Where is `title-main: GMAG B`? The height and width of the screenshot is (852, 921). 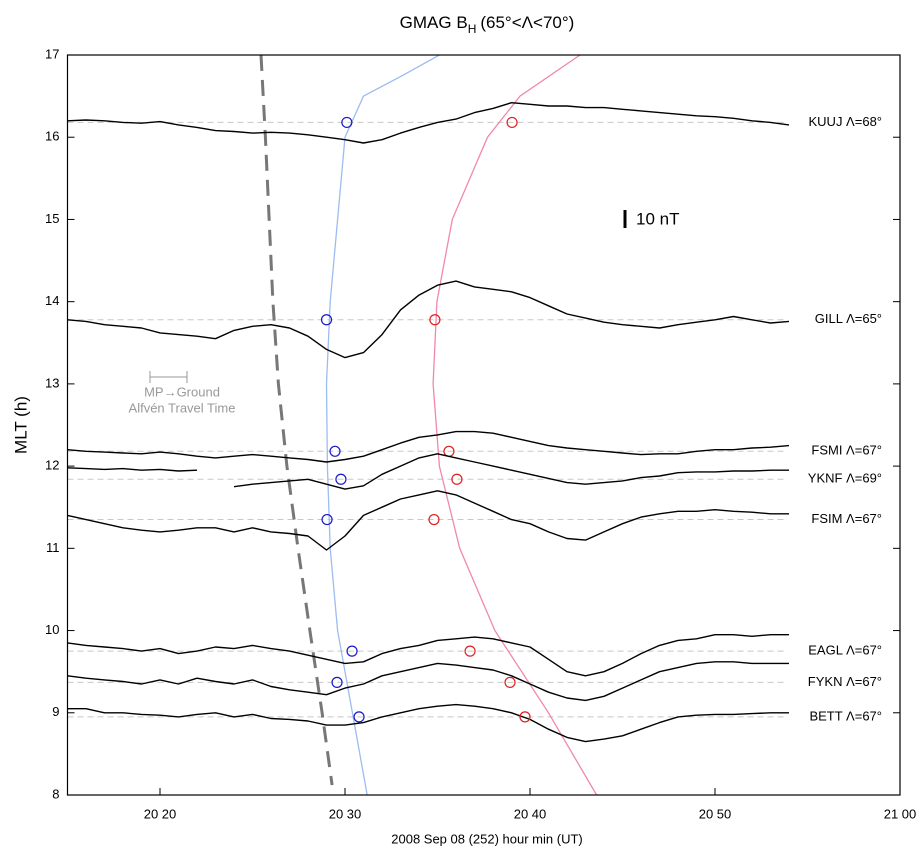
title-main: GMAG B is located at coordinates (434, 22).